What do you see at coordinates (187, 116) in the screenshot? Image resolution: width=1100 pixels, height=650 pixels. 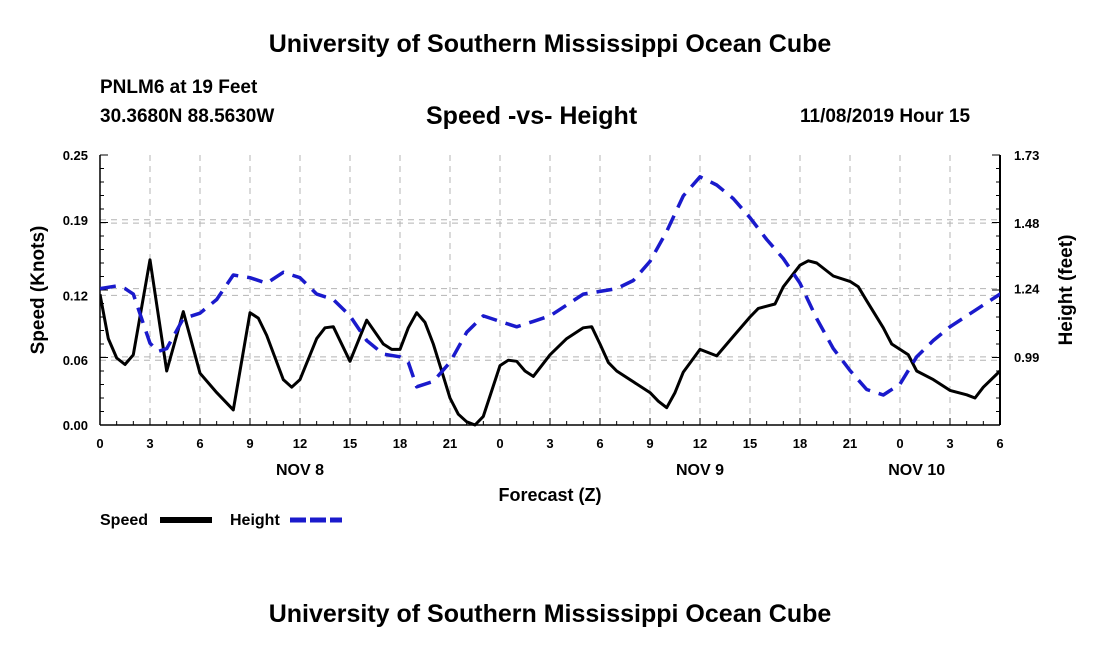 I see `station-coordinates: 30.3680N 88.5630W` at bounding box center [187, 116].